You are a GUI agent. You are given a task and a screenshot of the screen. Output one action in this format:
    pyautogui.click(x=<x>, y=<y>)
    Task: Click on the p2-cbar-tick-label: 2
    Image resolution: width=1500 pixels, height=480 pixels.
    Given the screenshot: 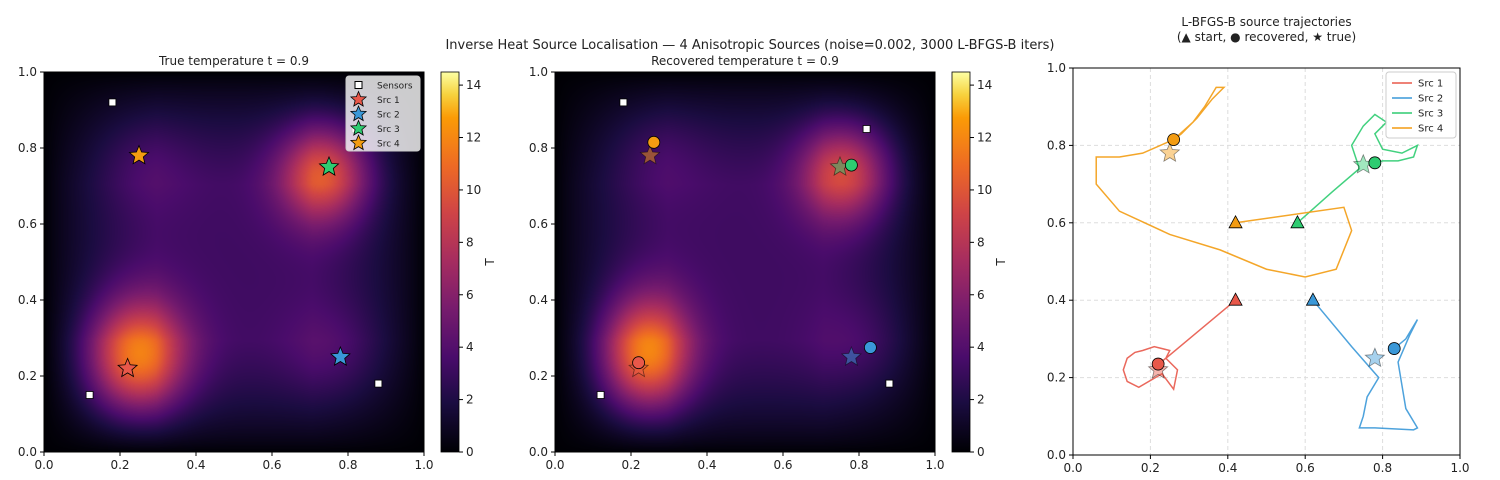 What is the action you would take?
    pyautogui.click(x=981, y=400)
    